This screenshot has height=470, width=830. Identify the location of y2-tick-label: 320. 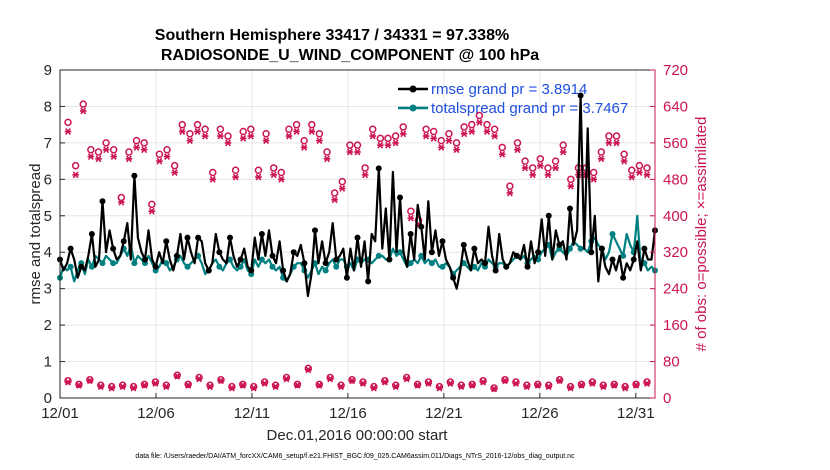
(675, 252).